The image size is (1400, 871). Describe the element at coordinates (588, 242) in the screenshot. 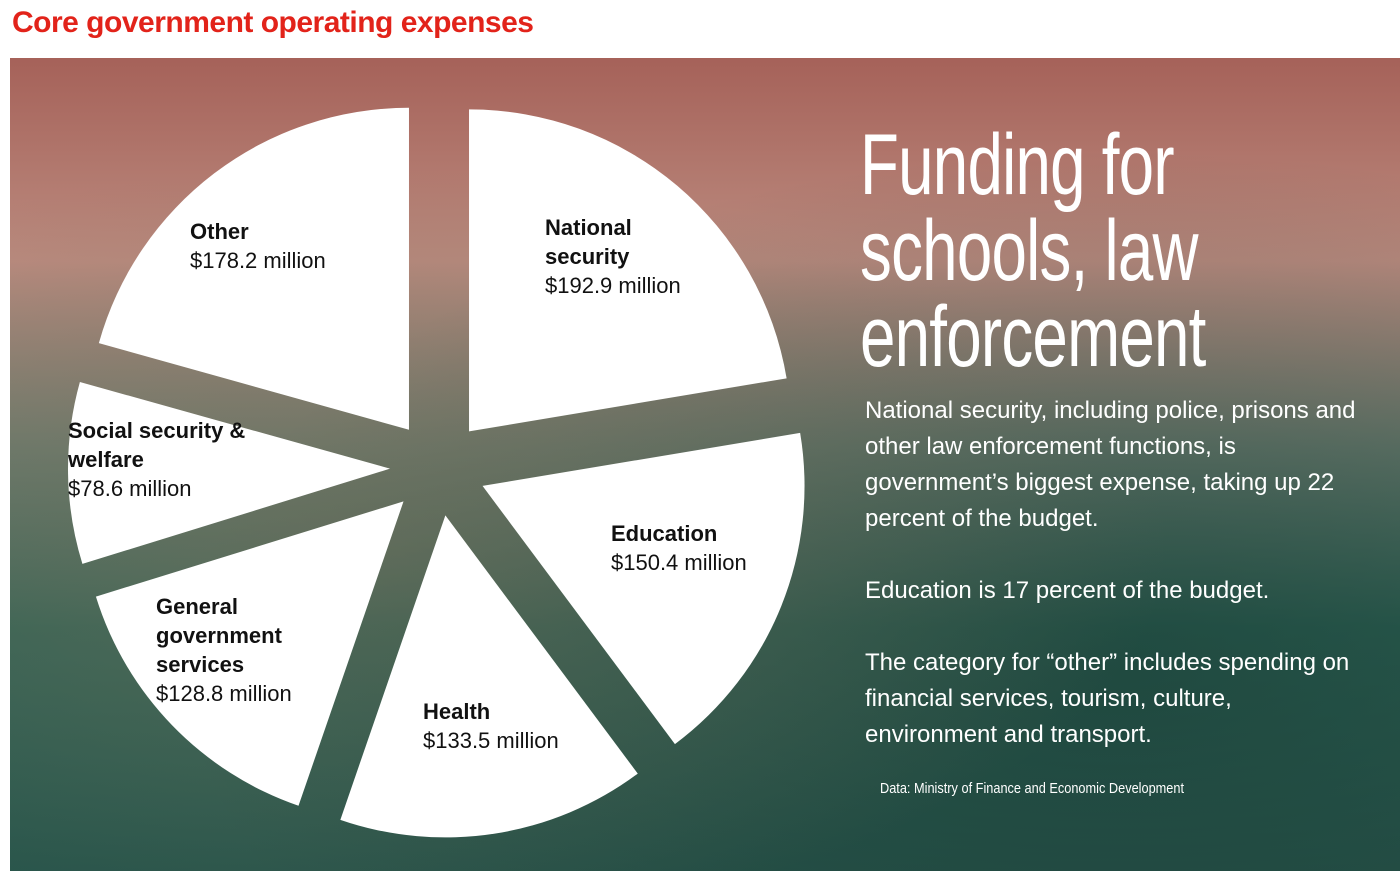

I see `category-label: National security` at that location.